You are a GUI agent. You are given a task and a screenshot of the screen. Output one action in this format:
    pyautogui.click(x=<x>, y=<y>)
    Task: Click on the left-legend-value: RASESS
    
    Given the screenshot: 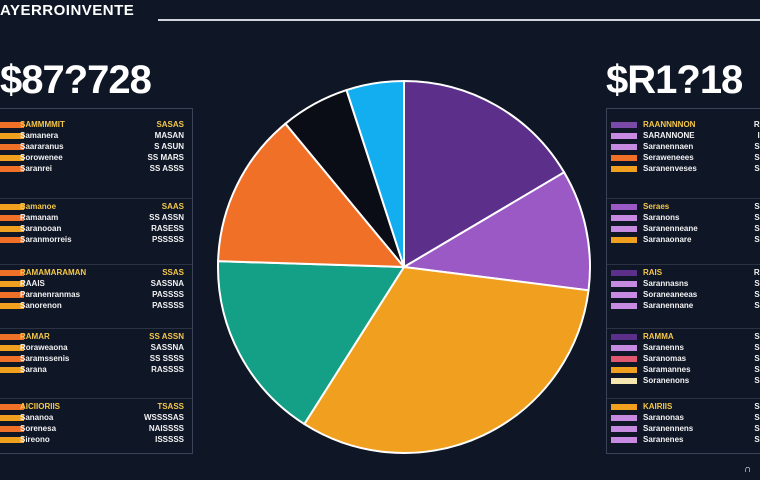 What is the action you would take?
    pyautogui.click(x=167, y=228)
    